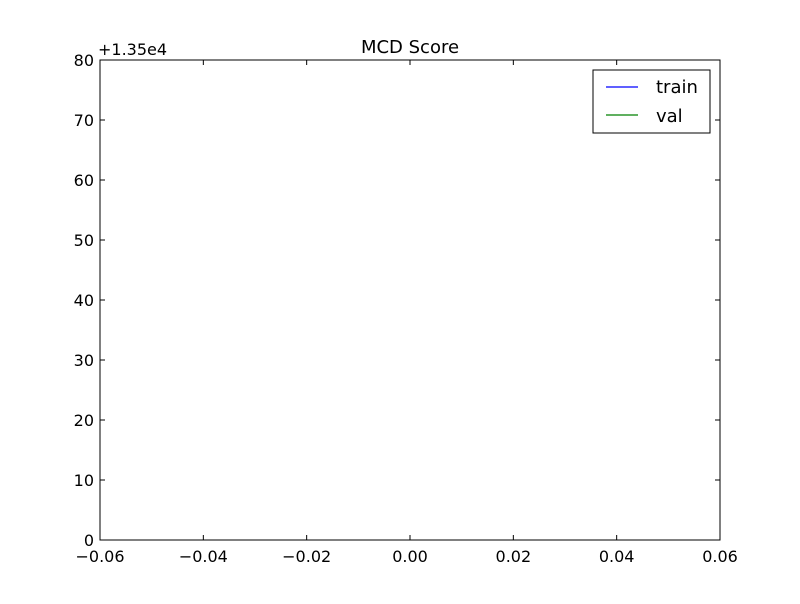  I want to click on y-tick-label: 60, so click(84, 180).